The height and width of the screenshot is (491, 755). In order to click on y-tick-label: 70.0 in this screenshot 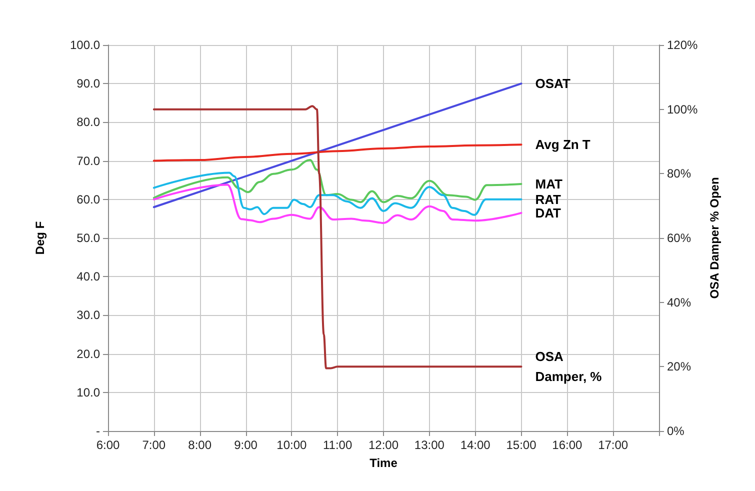, I will do `click(88, 161)`.